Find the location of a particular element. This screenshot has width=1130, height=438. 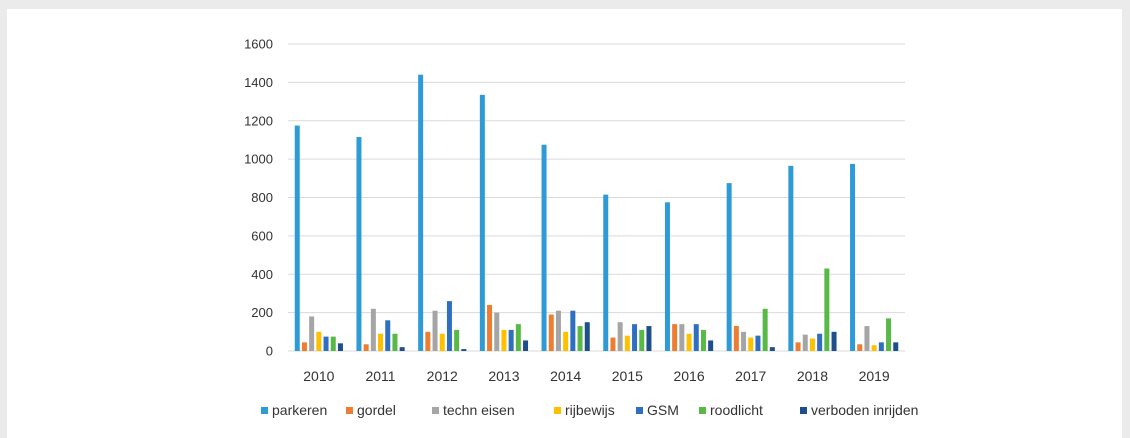

legend-item: GSM is located at coordinates (657, 410).